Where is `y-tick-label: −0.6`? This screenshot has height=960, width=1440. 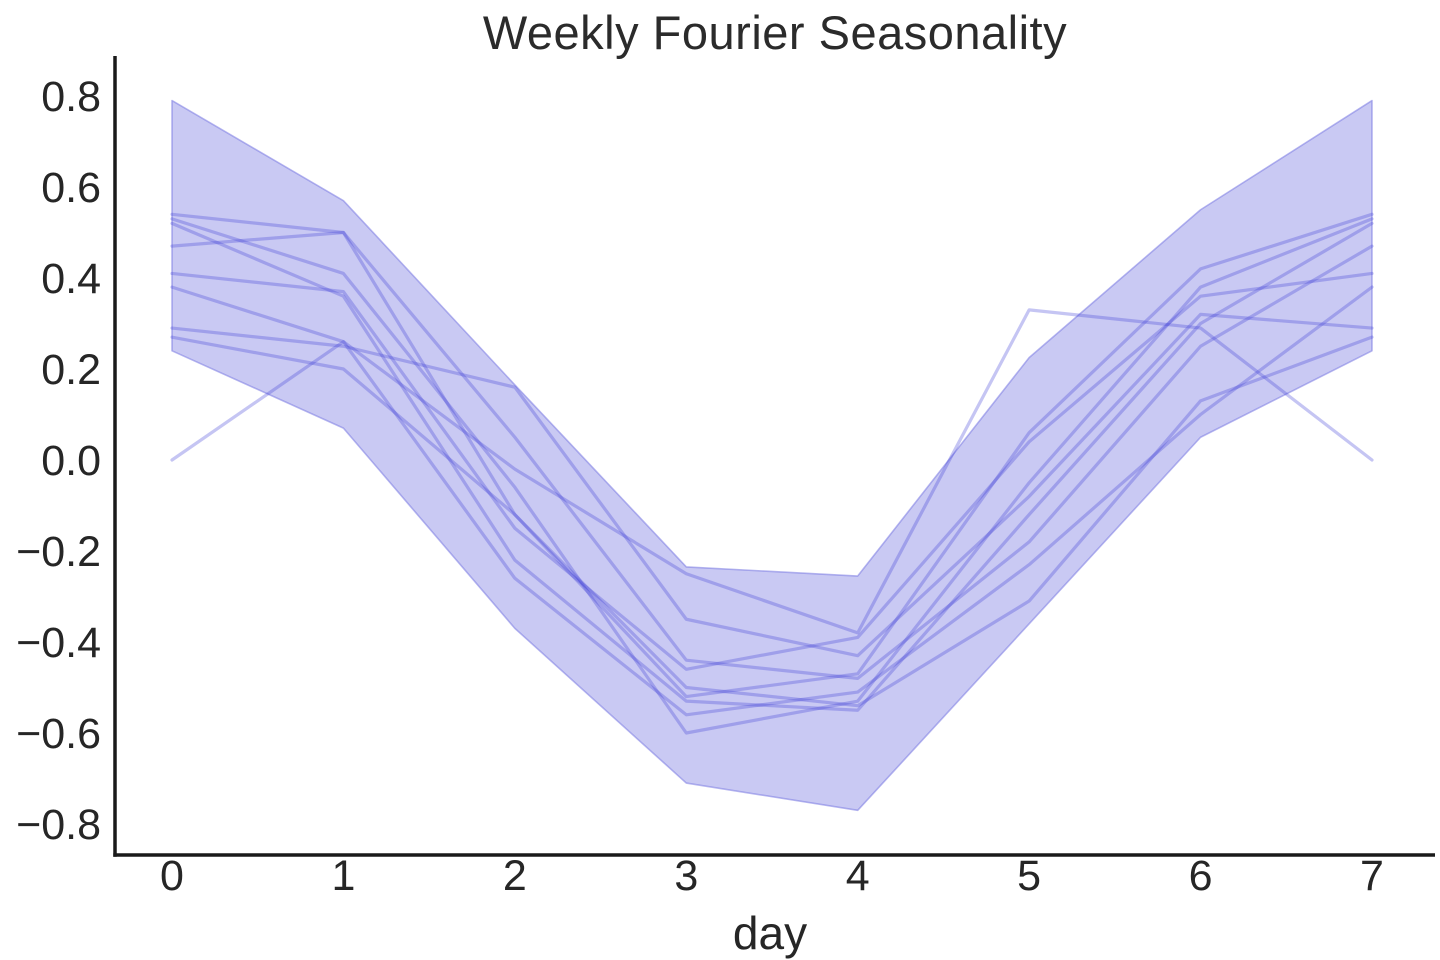 y-tick-label: −0.6 is located at coordinates (58, 734).